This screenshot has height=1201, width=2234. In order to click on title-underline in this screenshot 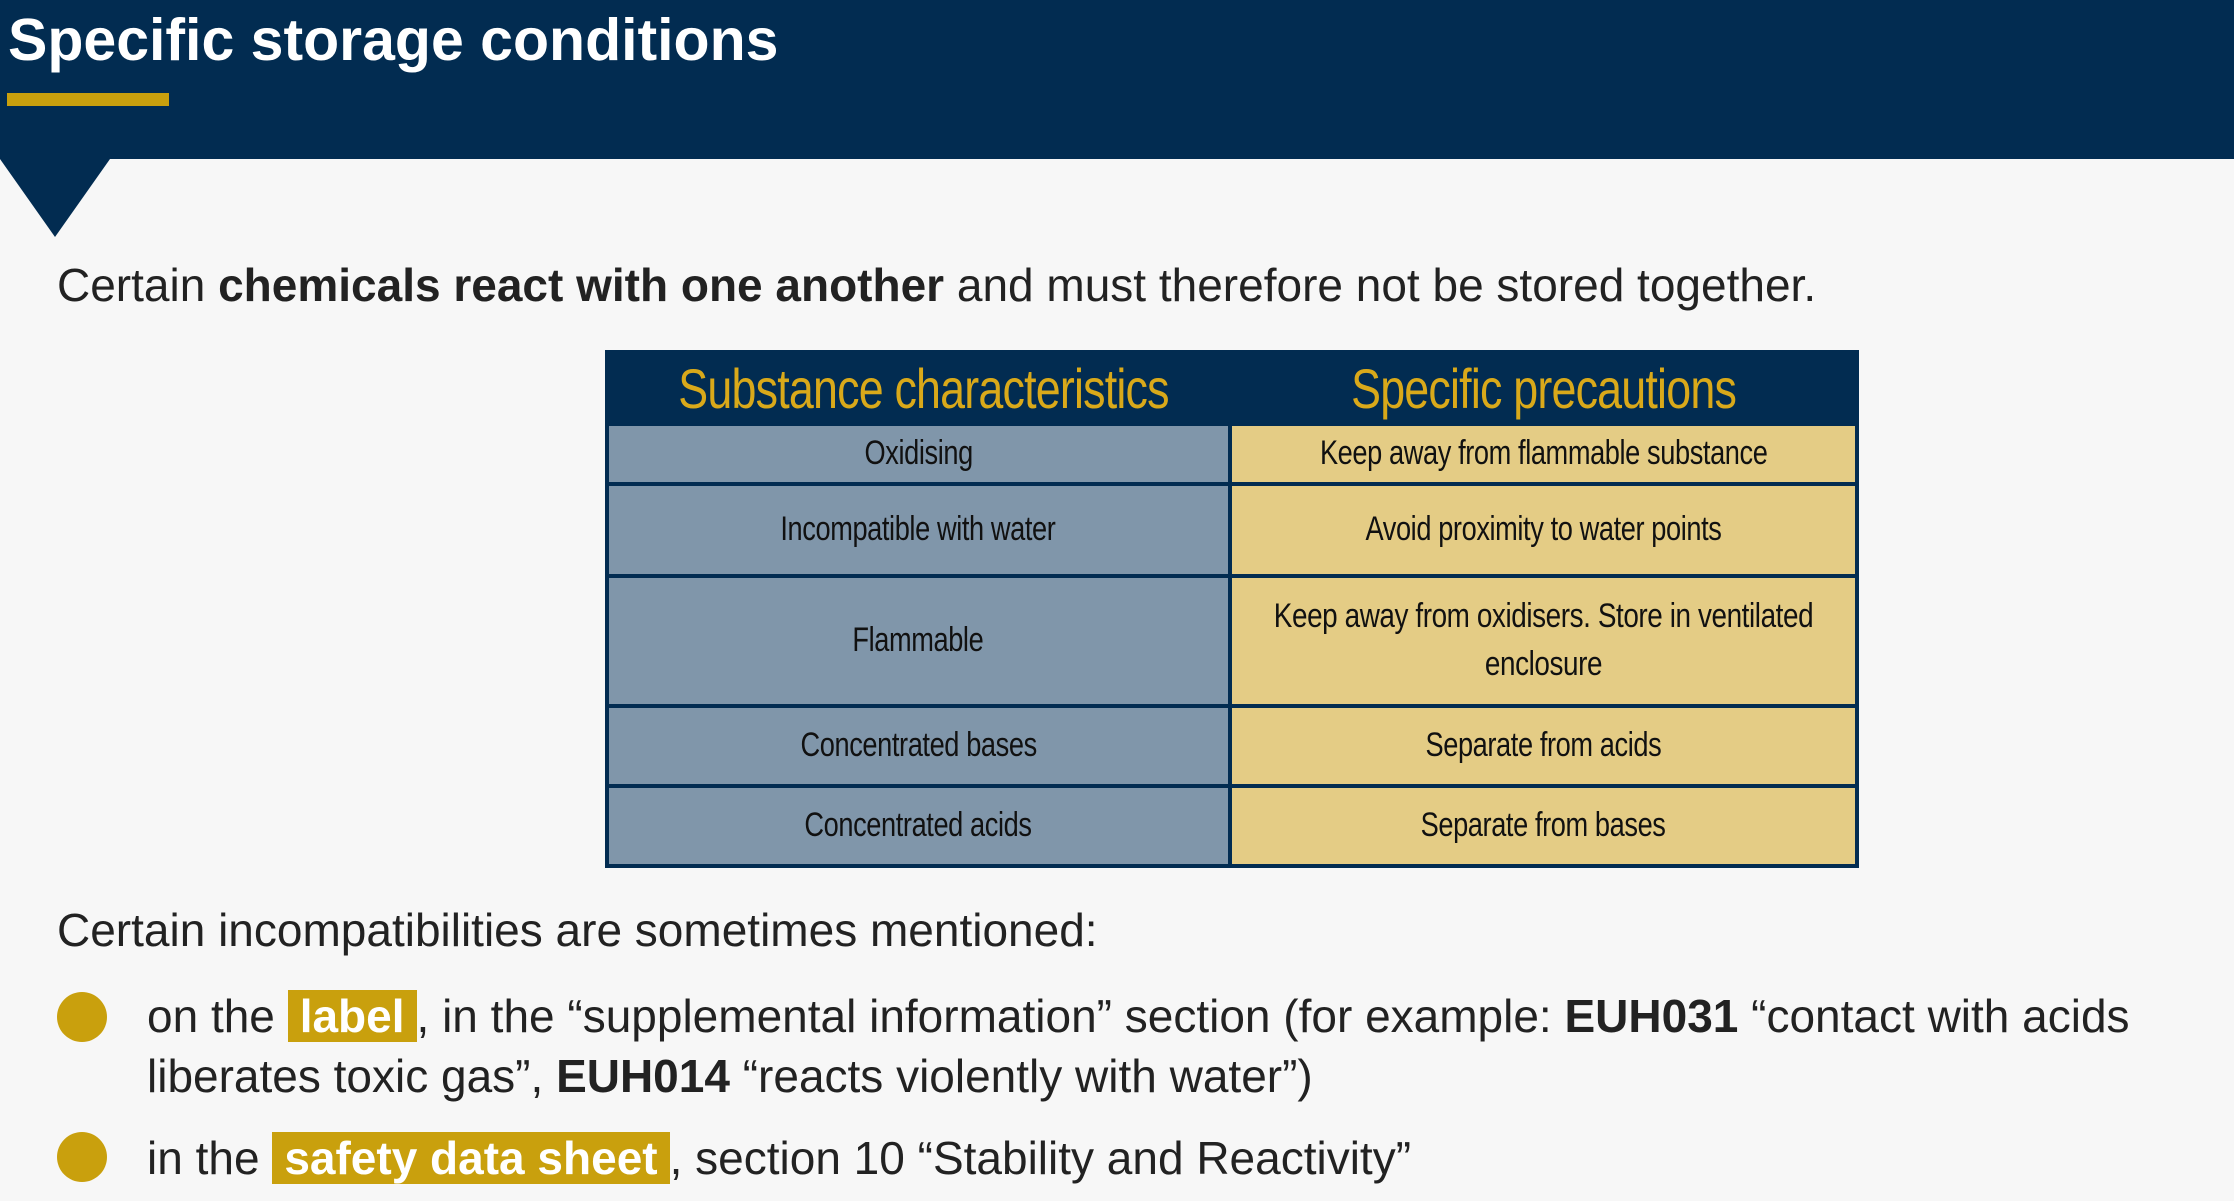, I will do `click(88, 99)`.